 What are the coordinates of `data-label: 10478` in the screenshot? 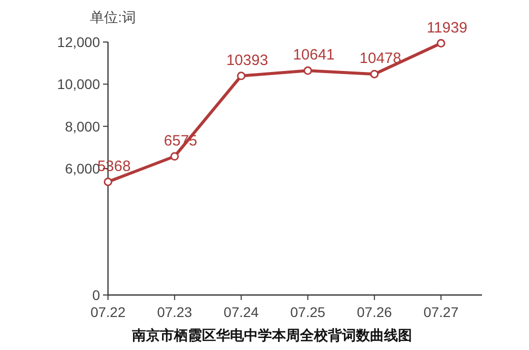 It's located at (381, 59).